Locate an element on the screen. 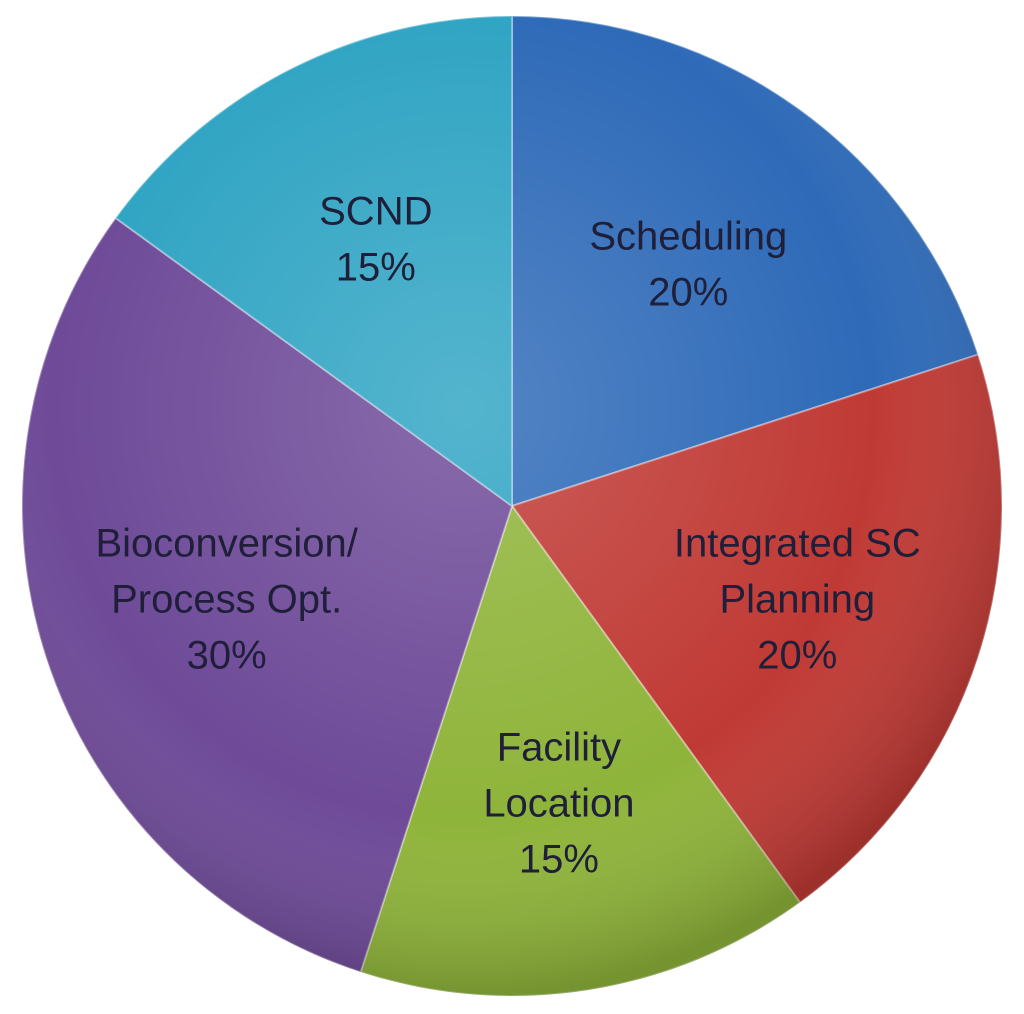 This screenshot has height=1014, width=1024. slice-category-label: Scheduling is located at coordinates (688, 236).